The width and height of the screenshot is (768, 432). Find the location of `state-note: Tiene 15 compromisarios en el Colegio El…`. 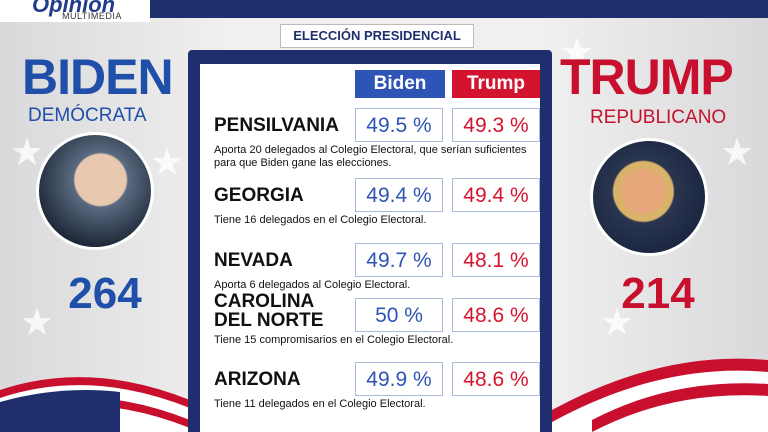

state-note: Tiene 15 compromisarios en el Colegio El… is located at coordinates (334, 340).